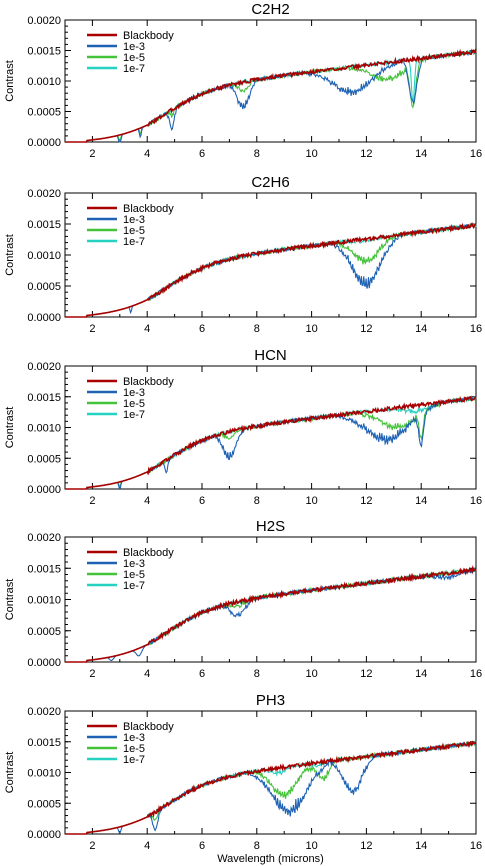 This screenshot has width=485, height=866. What do you see at coordinates (270, 859) in the screenshot?
I see `x-axis-label: Wavelength (microns)` at bounding box center [270, 859].